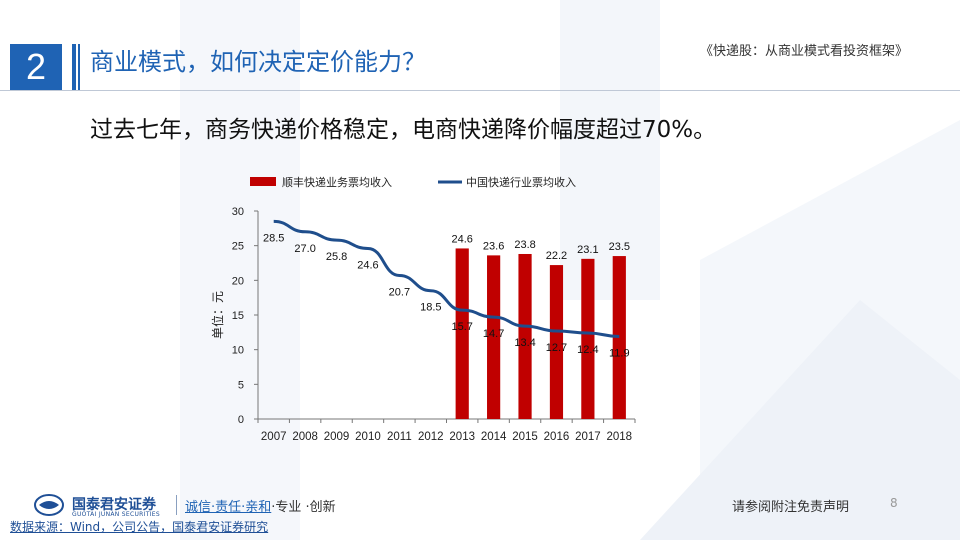 This screenshot has width=960, height=540. What do you see at coordinates (304, 249) in the screenshot?
I see `line-value-label: 27.0` at bounding box center [304, 249].